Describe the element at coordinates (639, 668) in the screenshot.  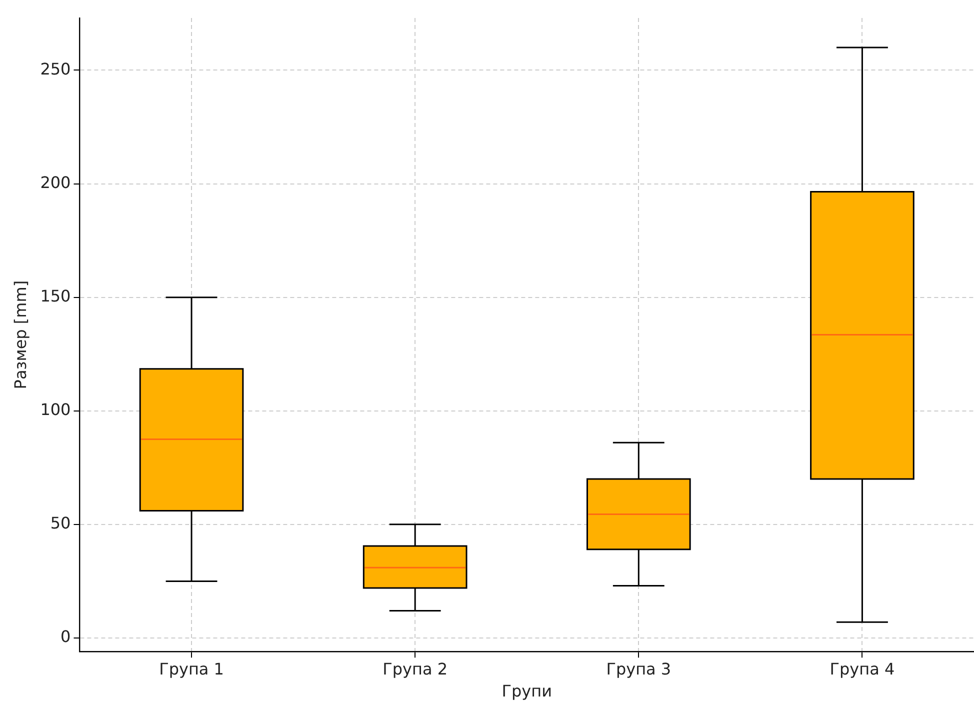
I see `x-tick-label: Група 3` at that location.